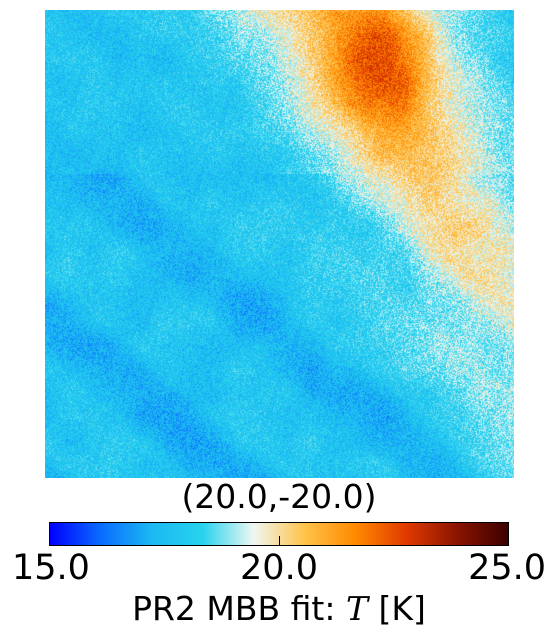  What do you see at coordinates (239, 608) in the screenshot?
I see `colorbar-label-prefix: PR2 MBB fit:` at bounding box center [239, 608].